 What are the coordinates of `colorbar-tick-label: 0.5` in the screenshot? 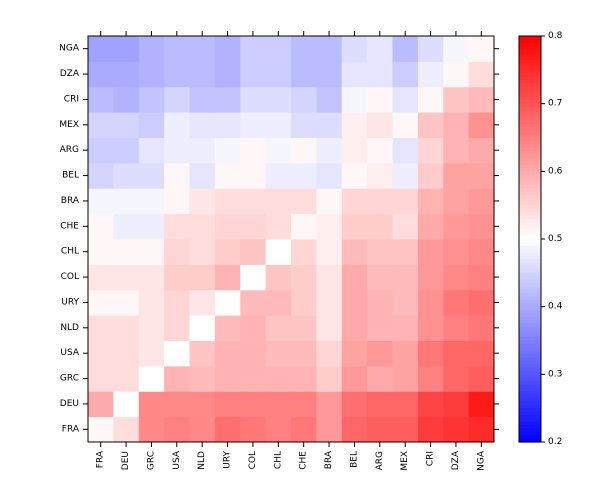 It's located at (555, 239).